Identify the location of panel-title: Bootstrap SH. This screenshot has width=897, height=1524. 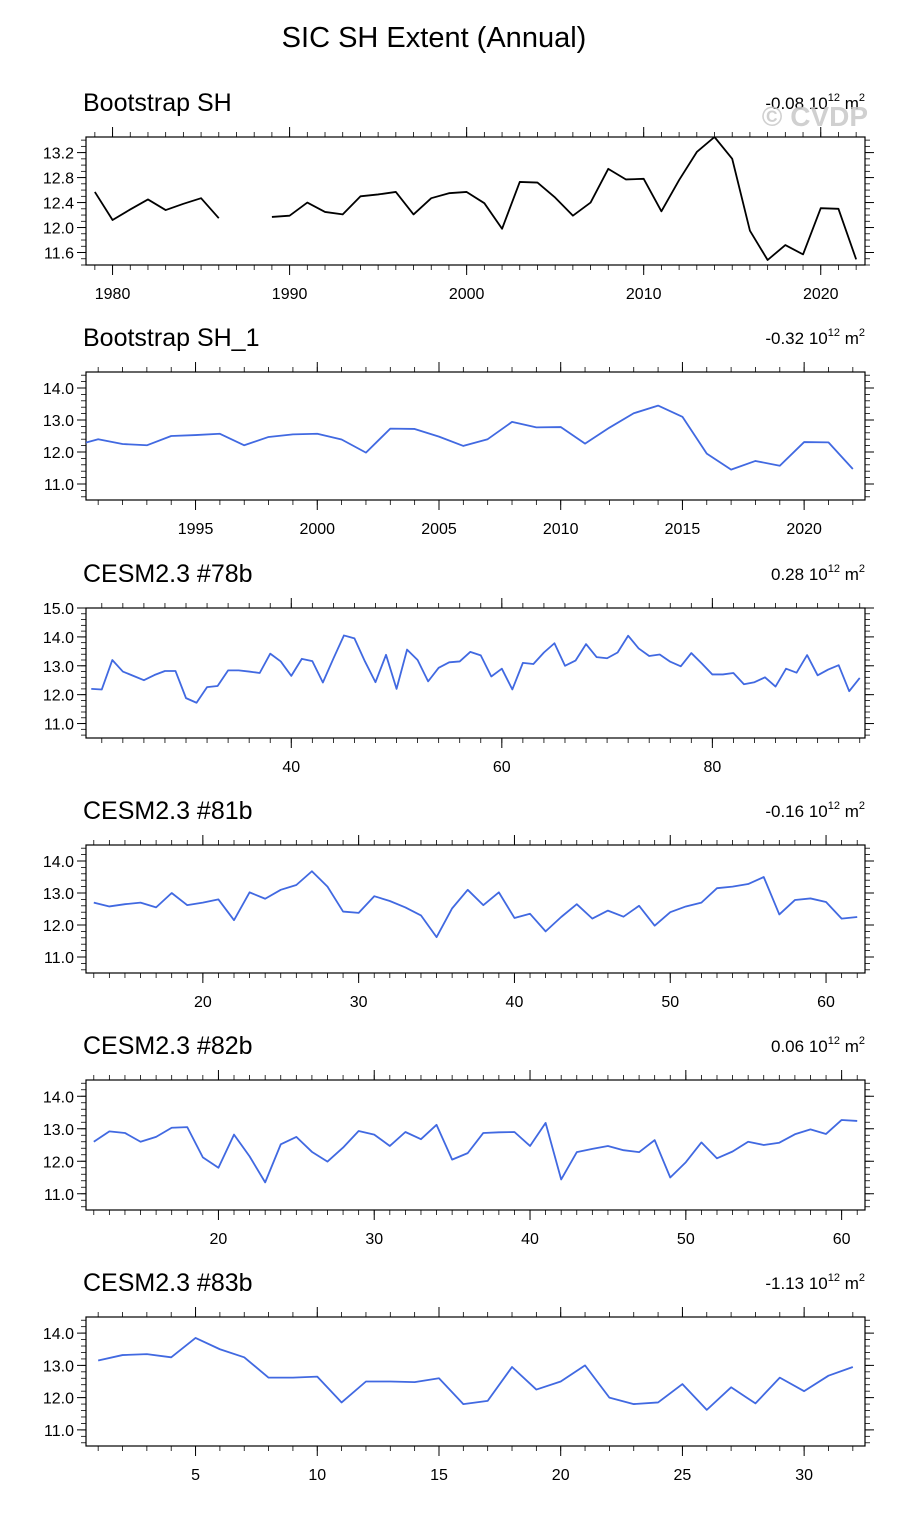
(157, 103).